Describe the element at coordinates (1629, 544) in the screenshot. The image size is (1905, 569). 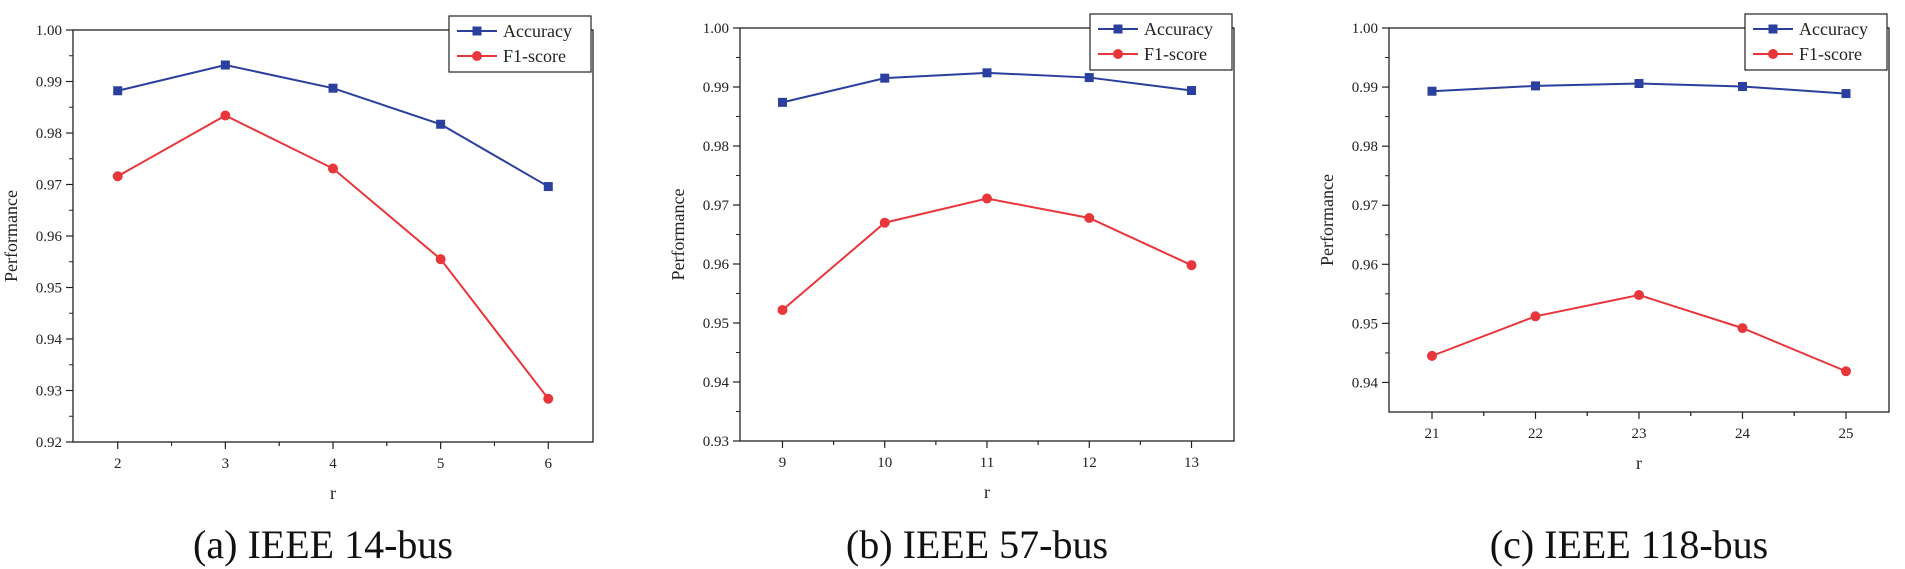
I see `chart-caption: (c) IEEE 118-bus` at that location.